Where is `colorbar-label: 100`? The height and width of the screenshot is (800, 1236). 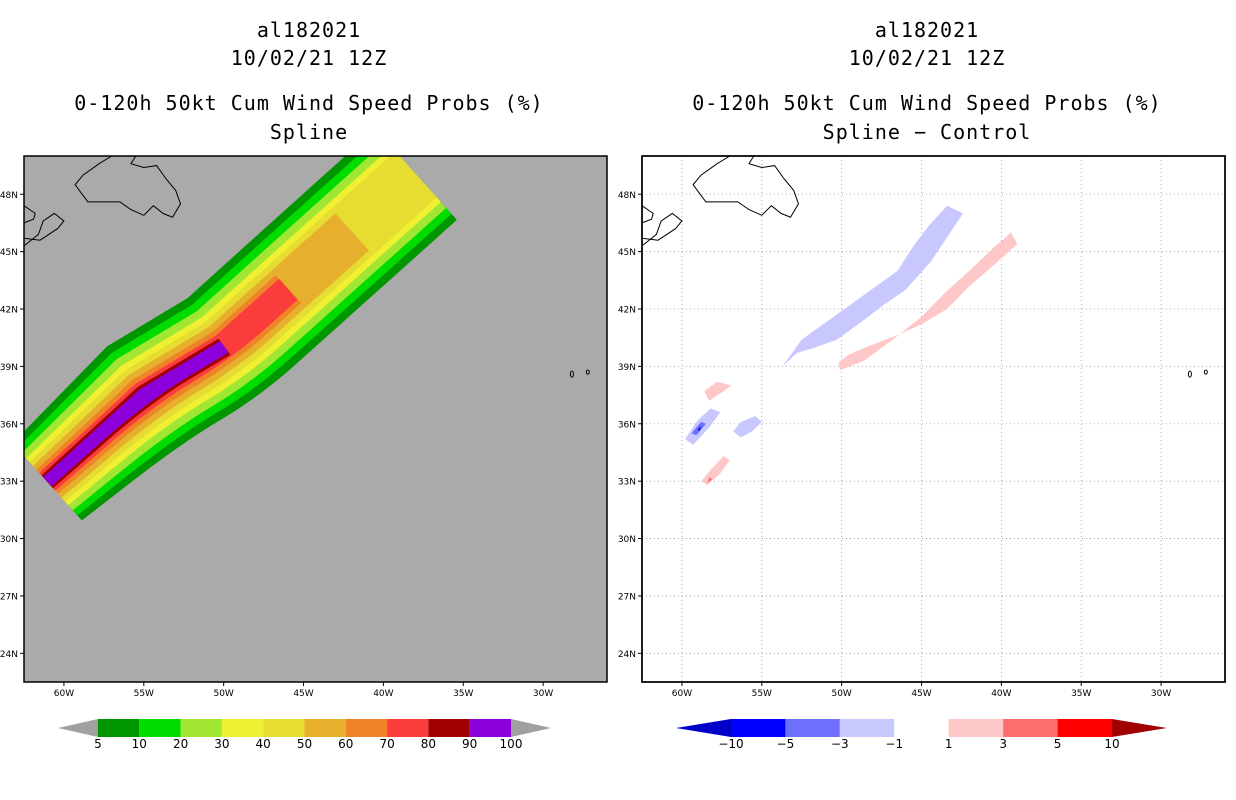 colorbar-label: 100 is located at coordinates (511, 744).